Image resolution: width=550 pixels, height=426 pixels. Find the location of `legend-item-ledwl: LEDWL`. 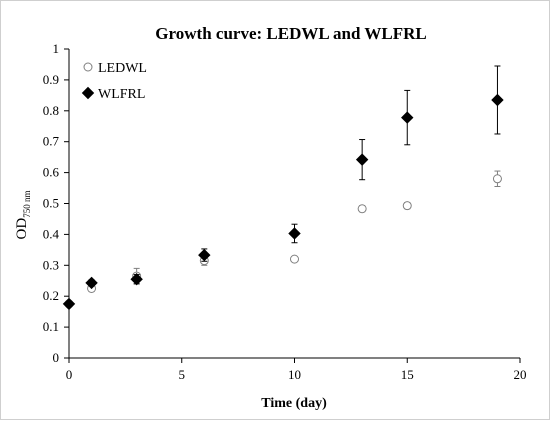

legend-item-ledwl: LEDWL is located at coordinates (115, 68).